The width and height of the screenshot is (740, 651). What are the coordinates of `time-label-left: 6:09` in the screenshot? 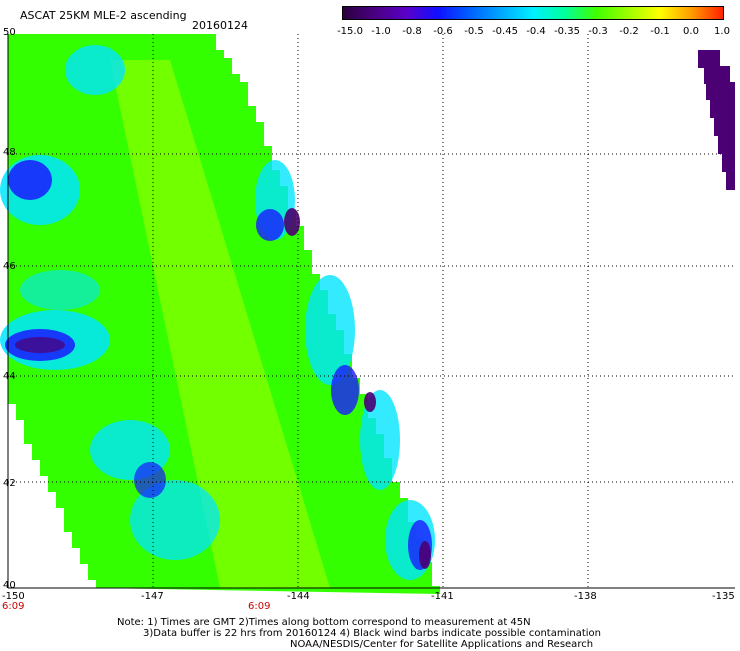 It's located at (13, 606).